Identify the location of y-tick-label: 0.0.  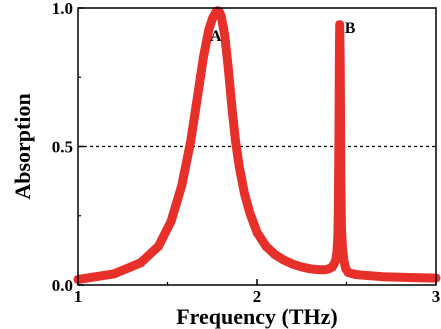
(62, 285).